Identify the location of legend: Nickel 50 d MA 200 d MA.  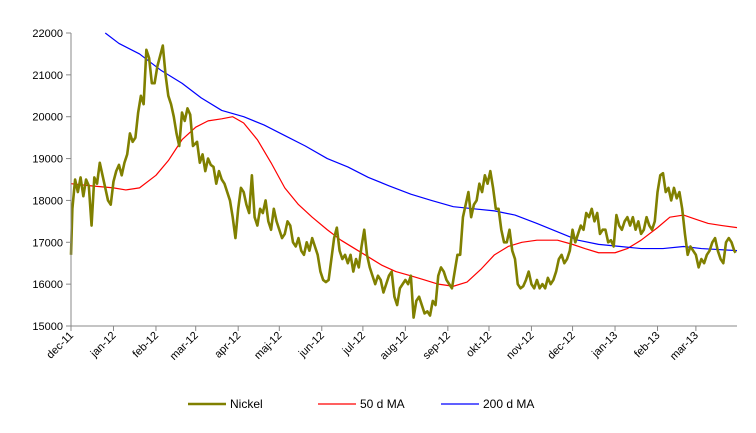
(361, 404).